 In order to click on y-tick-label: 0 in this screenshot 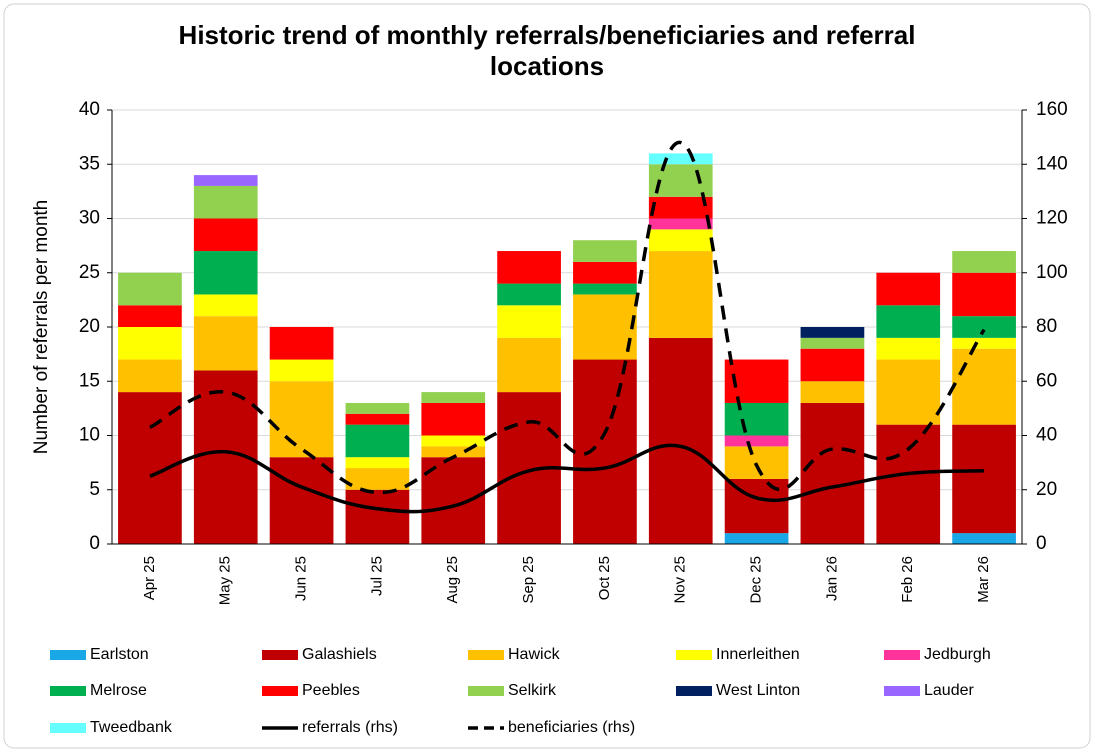, I will do `click(94, 543)`.